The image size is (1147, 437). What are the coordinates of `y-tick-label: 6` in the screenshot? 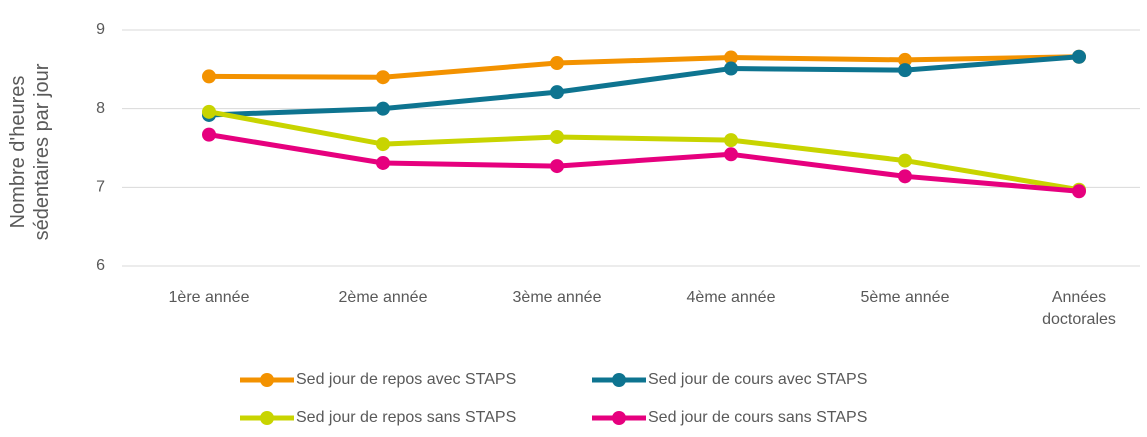 It's located at (100, 265).